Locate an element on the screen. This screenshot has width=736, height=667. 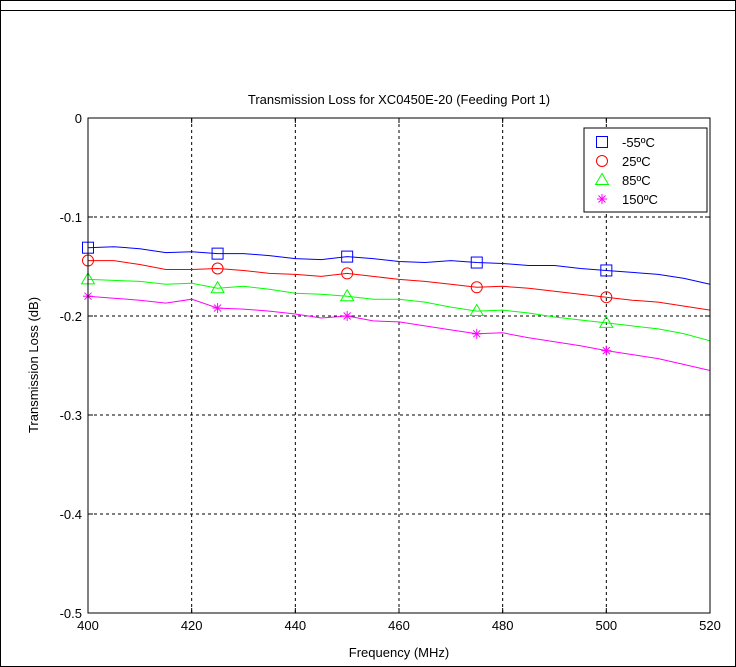
legend: -55ºC 25ºC 85ºC 150ºC is located at coordinates (645, 170).